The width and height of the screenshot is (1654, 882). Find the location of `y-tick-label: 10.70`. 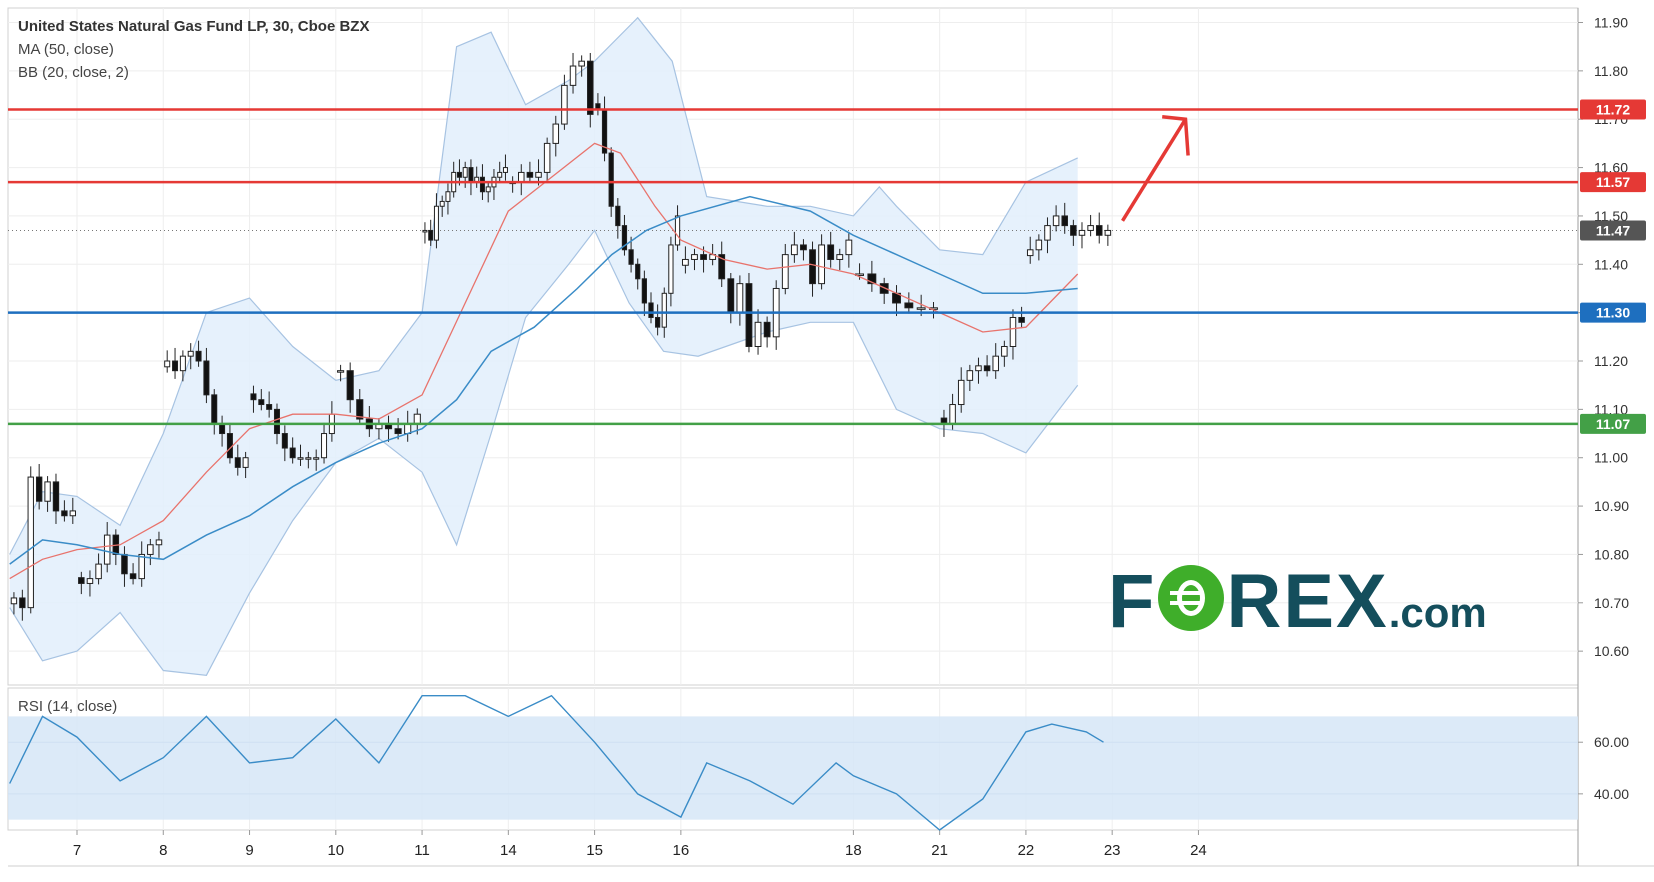

y-tick-label: 10.70 is located at coordinates (1611, 603).